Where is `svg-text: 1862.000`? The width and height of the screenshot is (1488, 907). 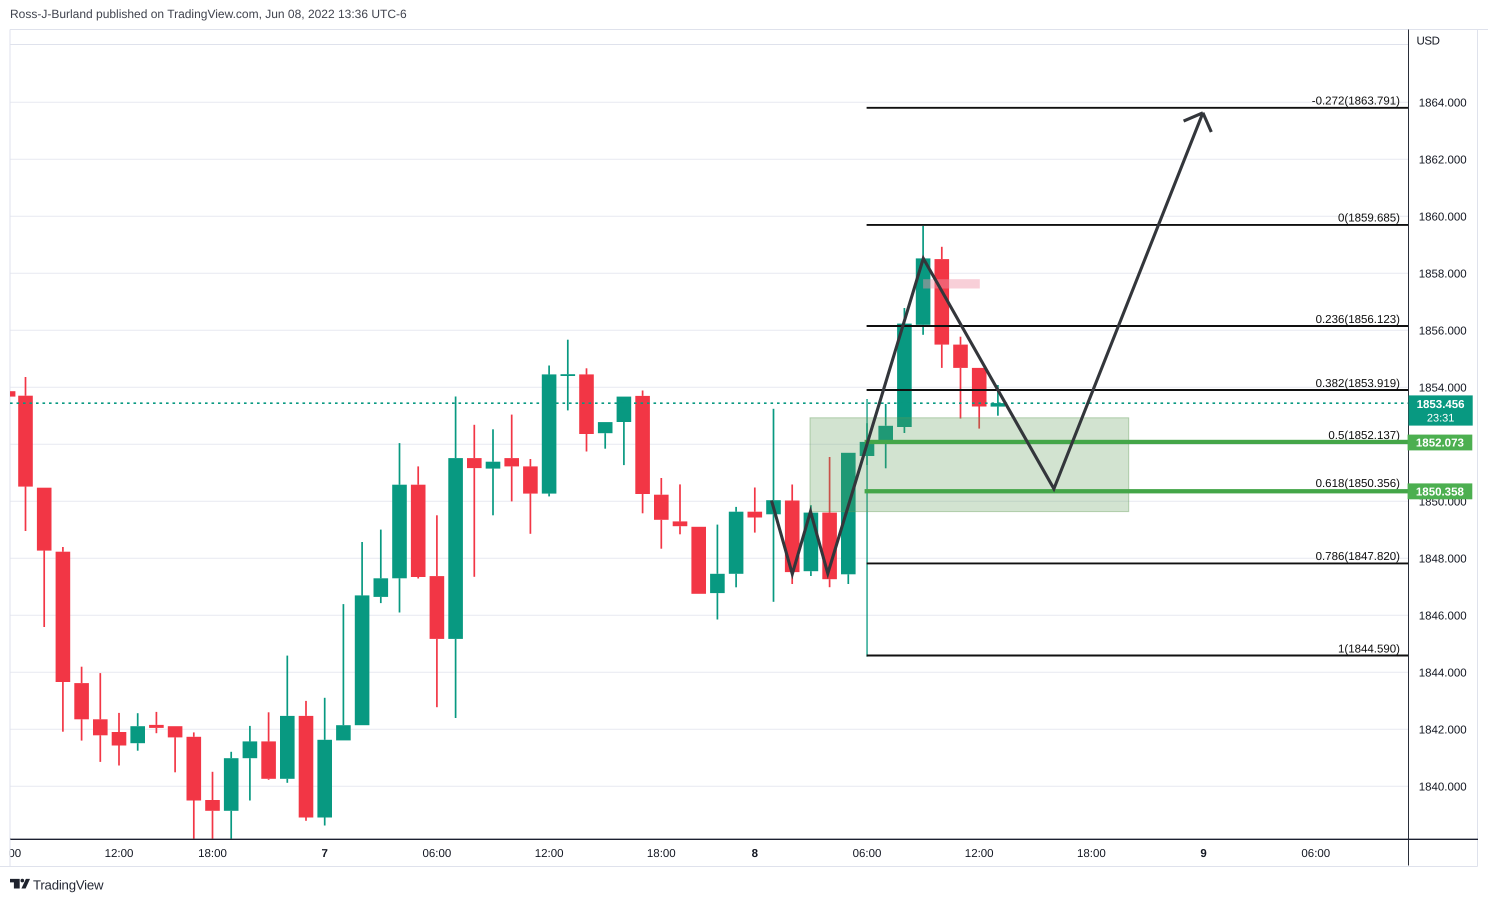 svg-text: 1862.000 is located at coordinates (1443, 160).